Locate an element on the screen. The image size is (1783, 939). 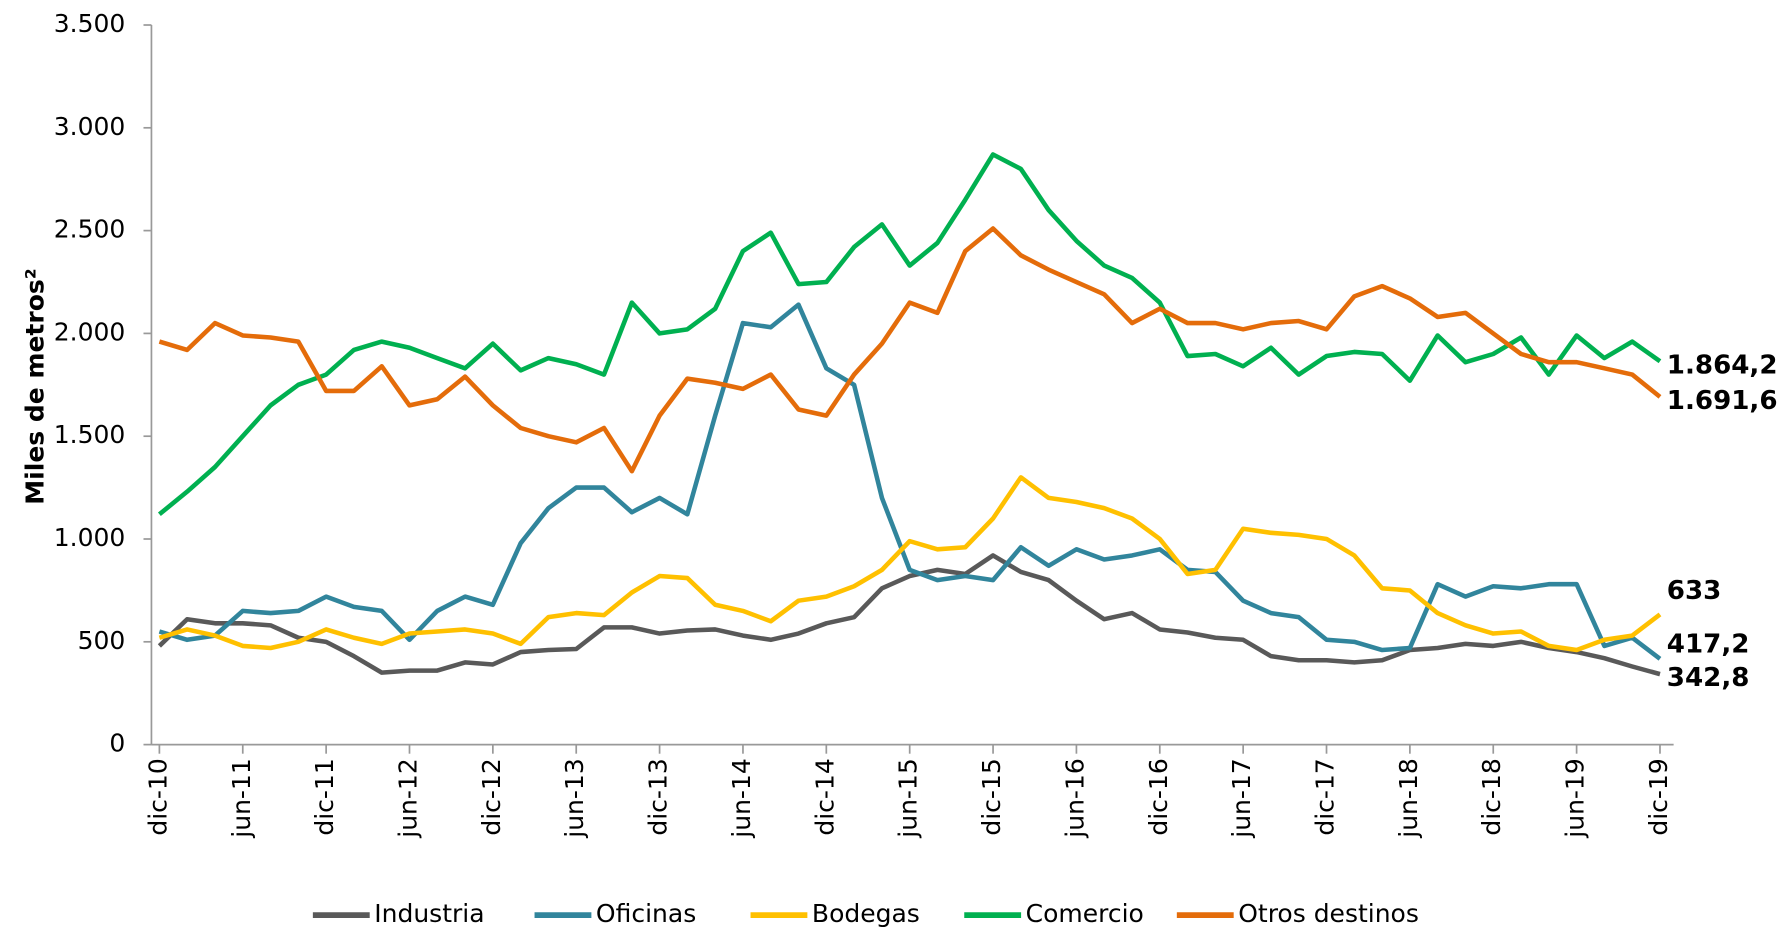
data-label: 417,2 is located at coordinates (1708, 645).